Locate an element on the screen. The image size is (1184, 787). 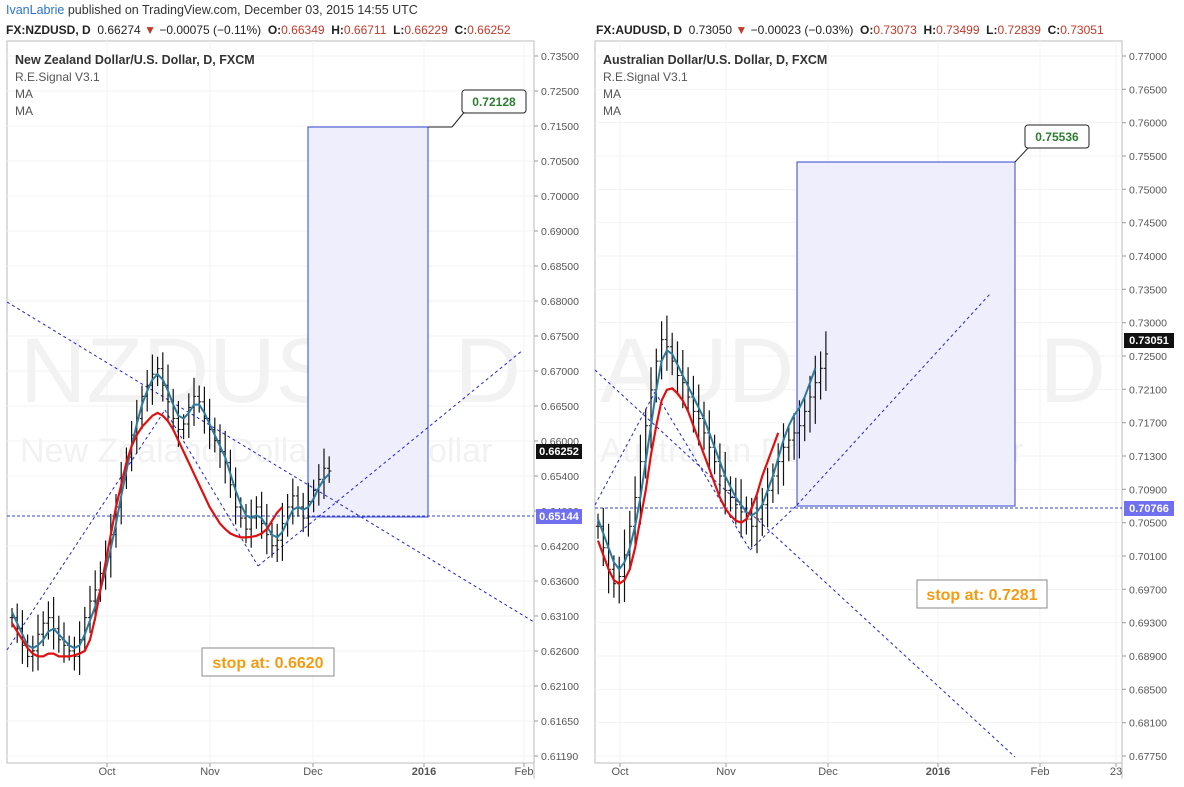
target-label: 0.75536 is located at coordinates (1057, 137).